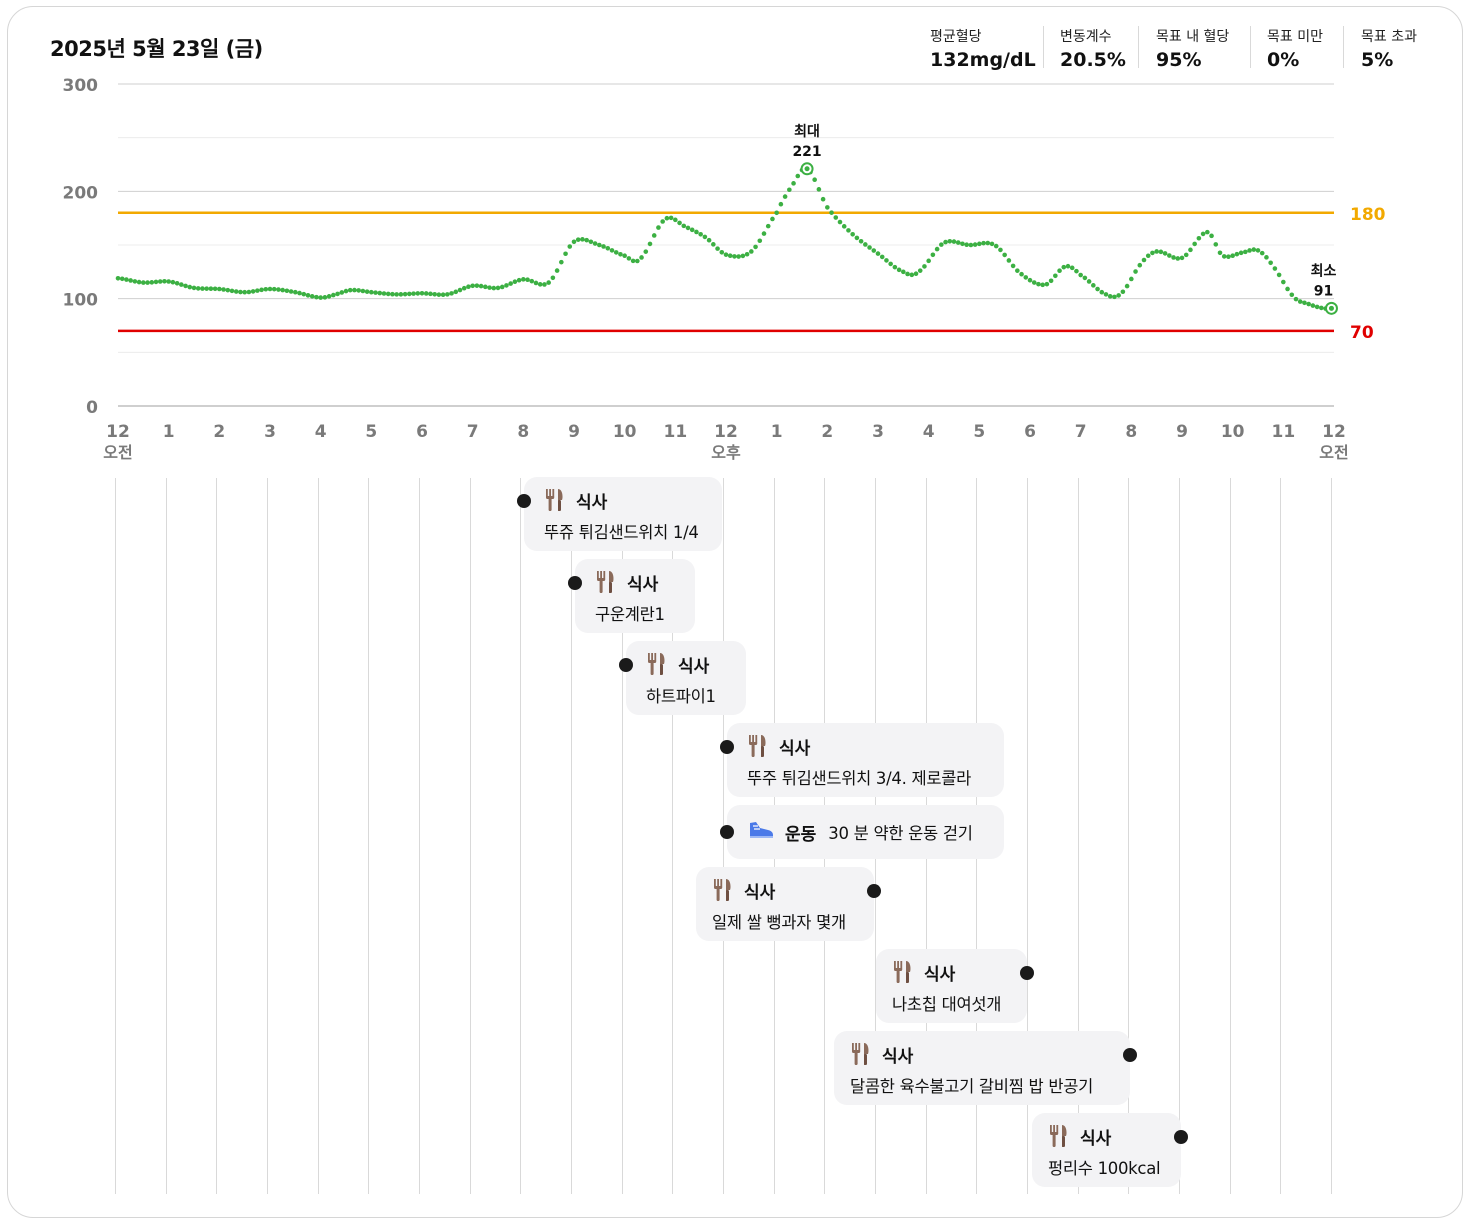 This screenshot has width=1475, height=1220. I want to click on event-card: 운동 30 분 약한 운동 걷기, so click(865, 832).